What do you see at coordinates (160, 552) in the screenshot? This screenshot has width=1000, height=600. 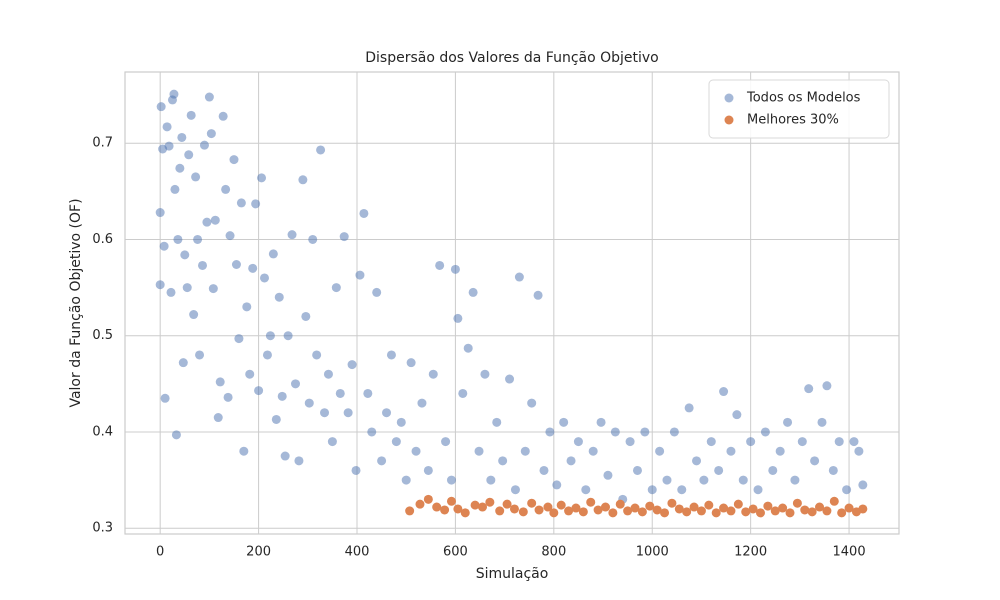 I see `x-tick-label: 0` at bounding box center [160, 552].